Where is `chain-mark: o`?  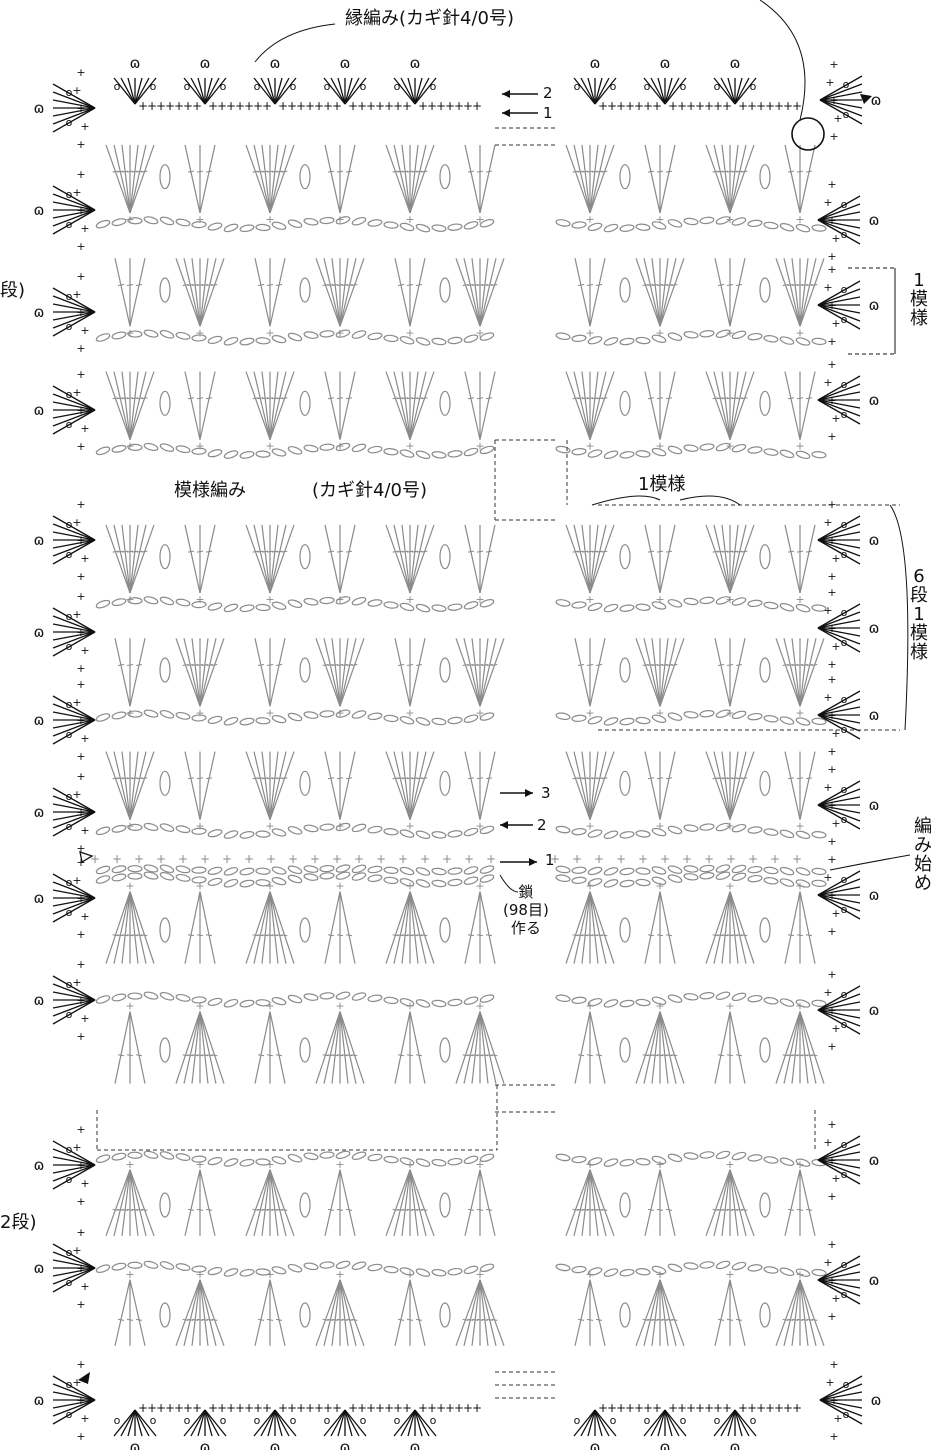 chain-mark: o is located at coordinates (647, 86).